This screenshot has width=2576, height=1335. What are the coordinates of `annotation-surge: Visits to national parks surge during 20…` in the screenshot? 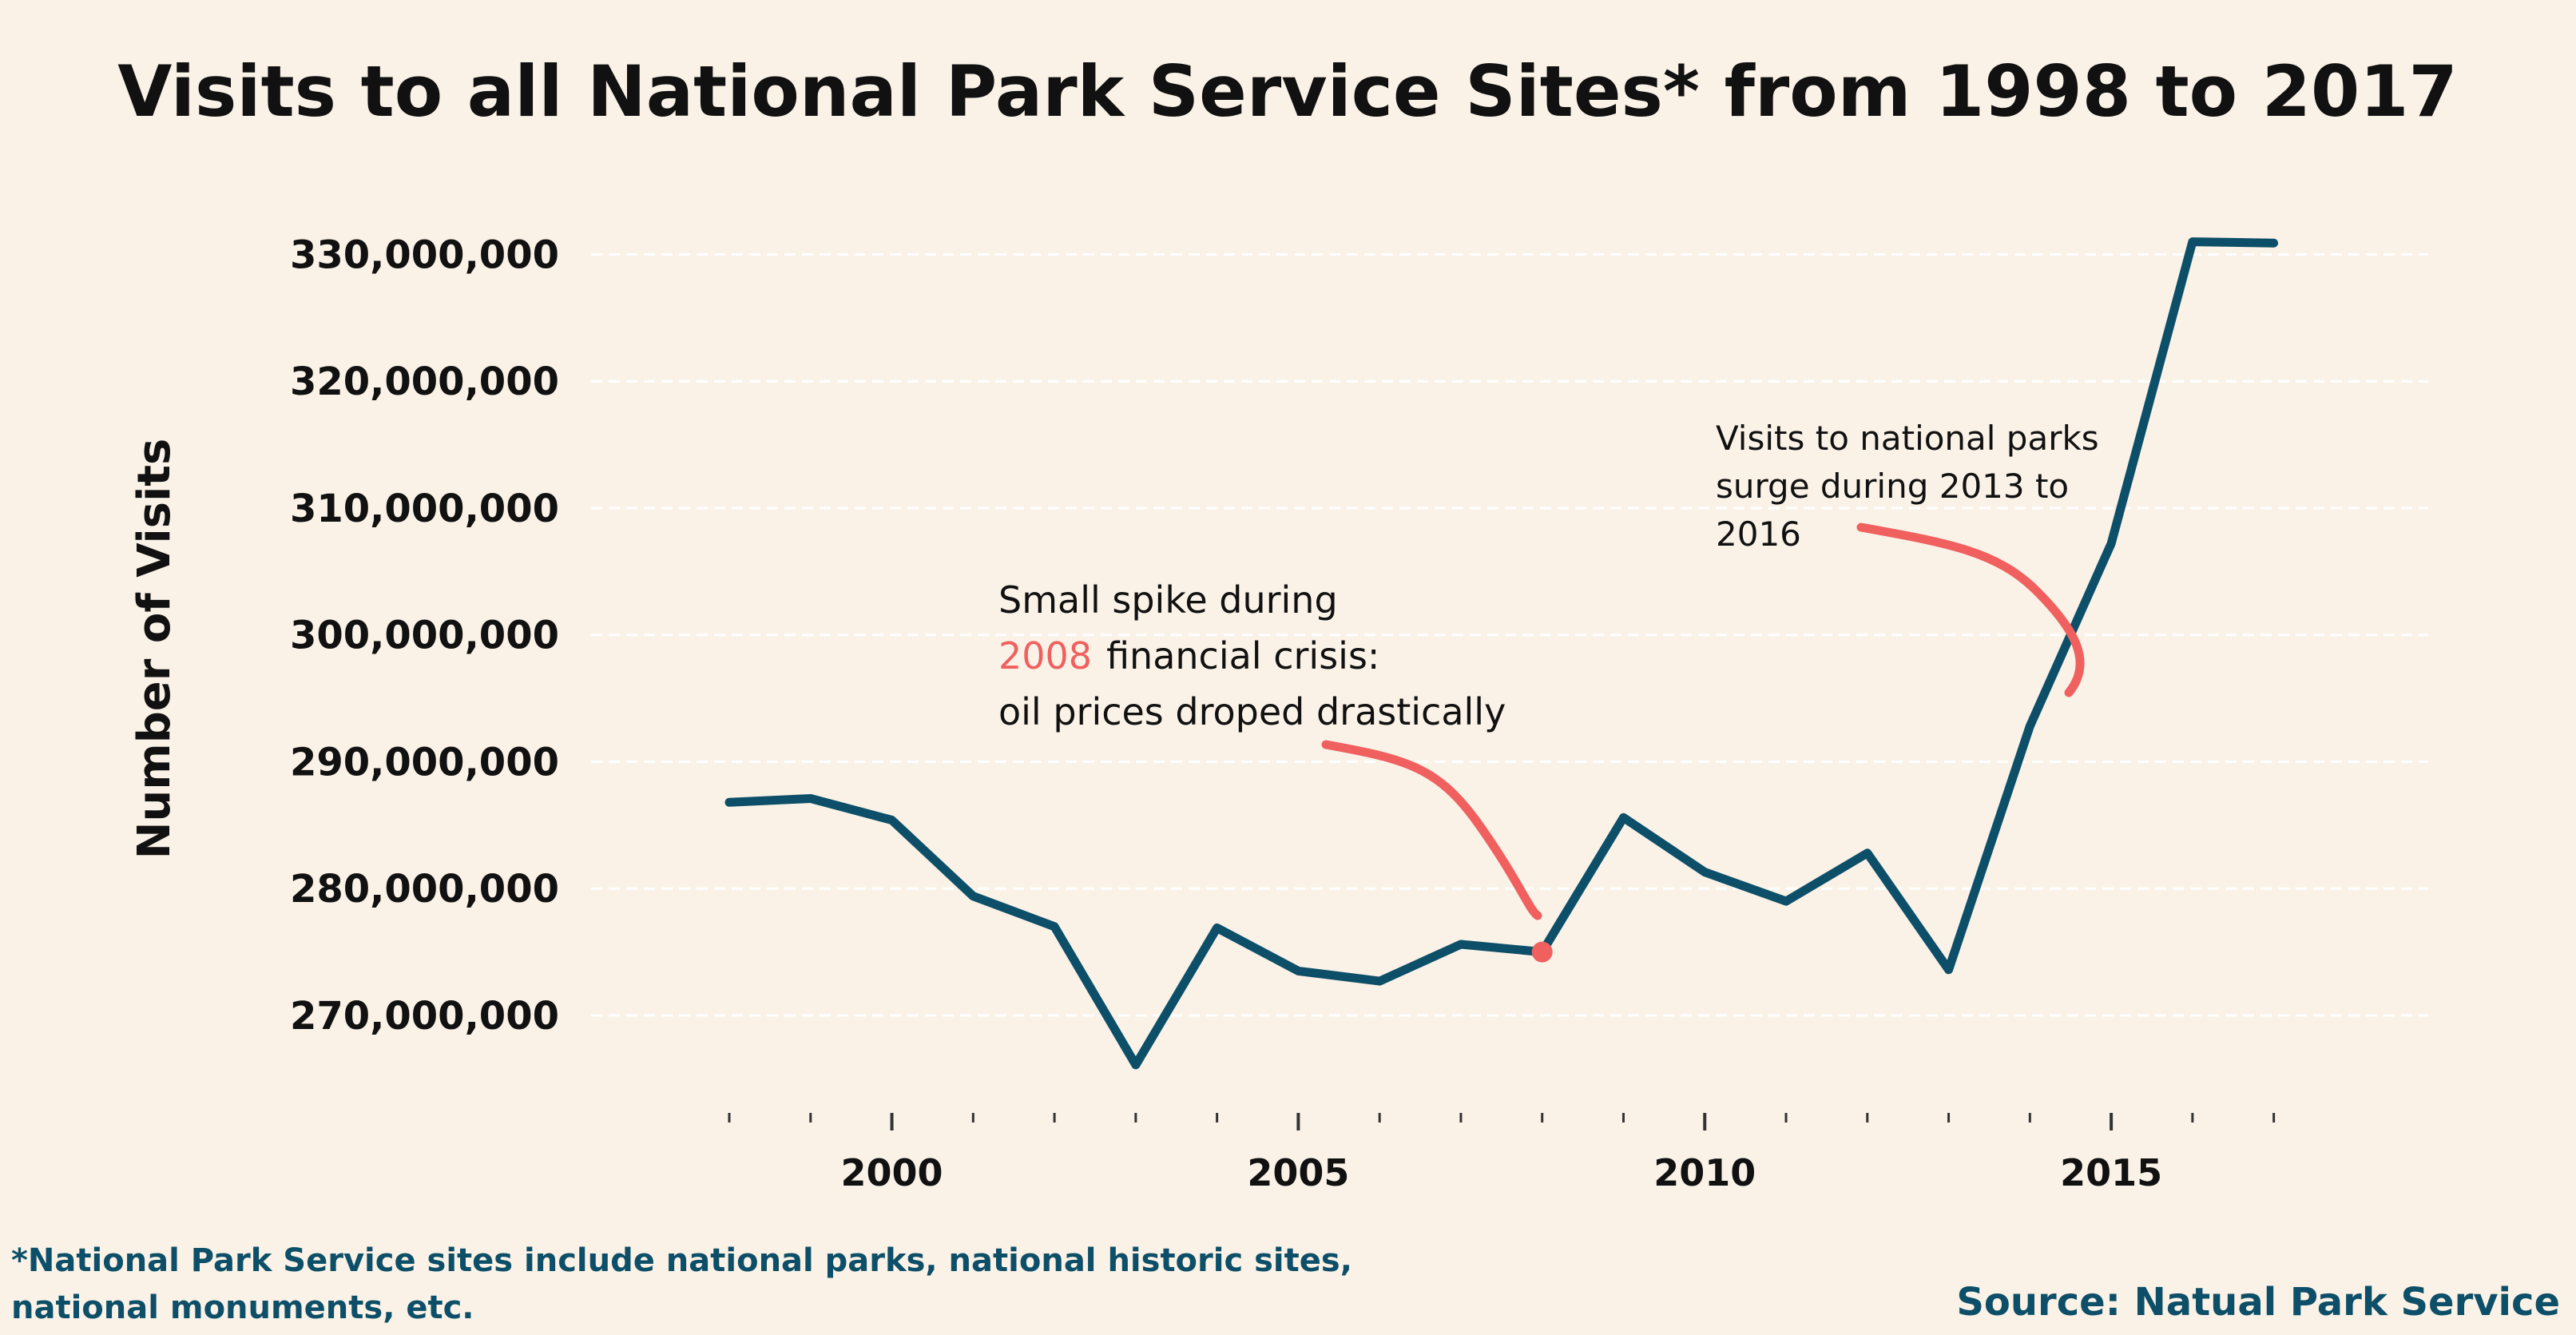 It's located at (1907, 558).